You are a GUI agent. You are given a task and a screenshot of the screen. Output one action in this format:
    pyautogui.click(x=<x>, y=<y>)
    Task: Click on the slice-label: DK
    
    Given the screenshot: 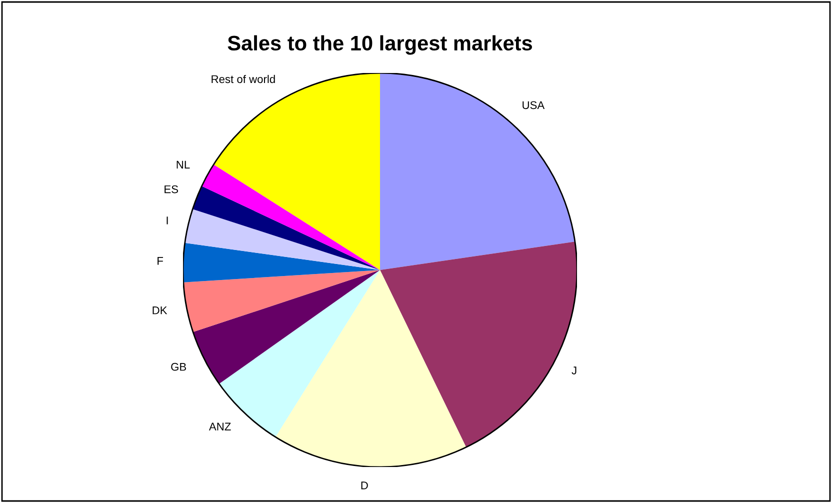 What is the action you would take?
    pyautogui.click(x=160, y=310)
    